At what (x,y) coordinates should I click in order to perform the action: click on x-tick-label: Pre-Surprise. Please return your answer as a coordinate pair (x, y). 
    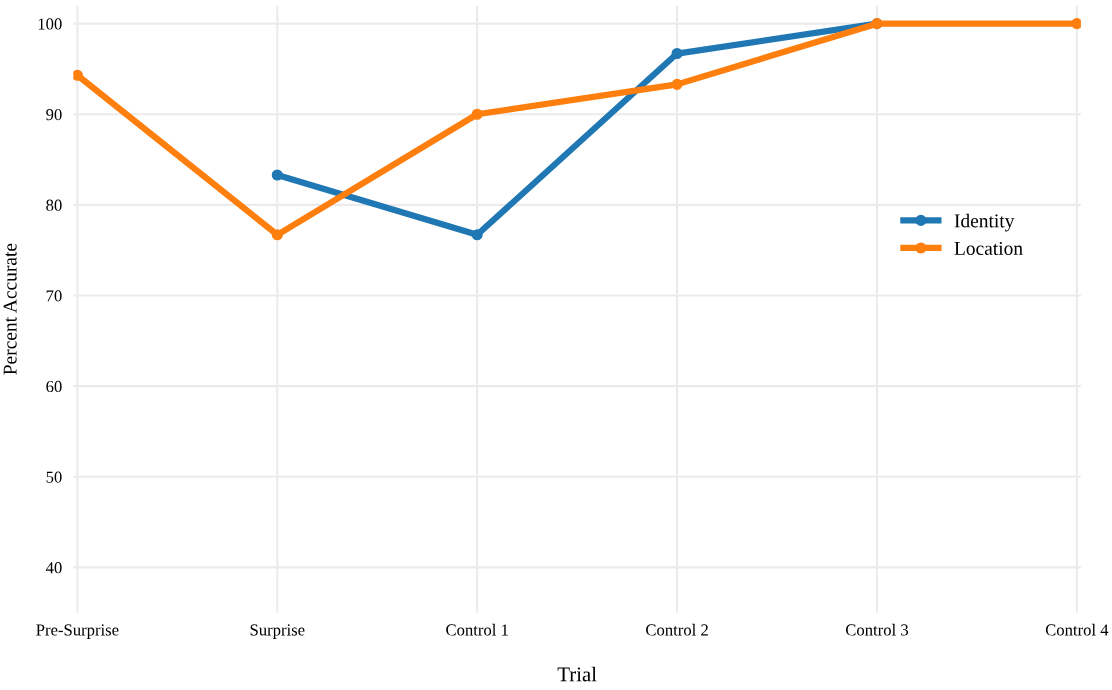
    Looking at the image, I should click on (77, 631).